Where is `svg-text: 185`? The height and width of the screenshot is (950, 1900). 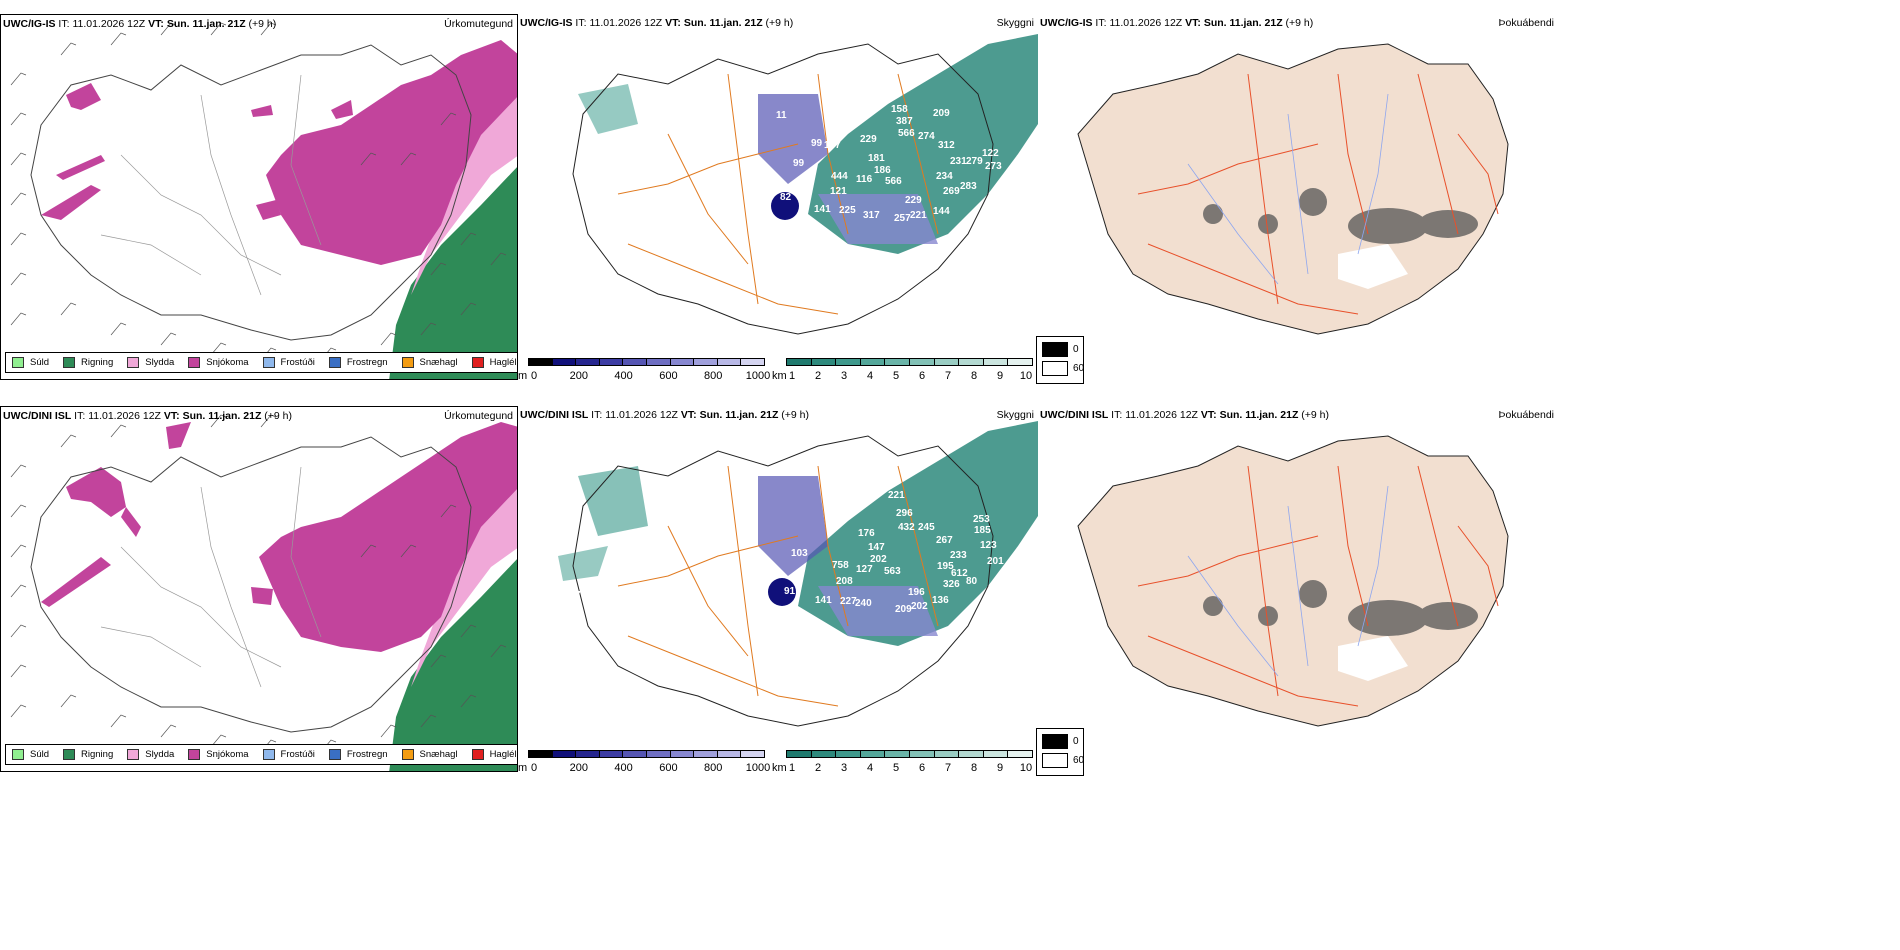 svg-text: 185 is located at coordinates (982, 530).